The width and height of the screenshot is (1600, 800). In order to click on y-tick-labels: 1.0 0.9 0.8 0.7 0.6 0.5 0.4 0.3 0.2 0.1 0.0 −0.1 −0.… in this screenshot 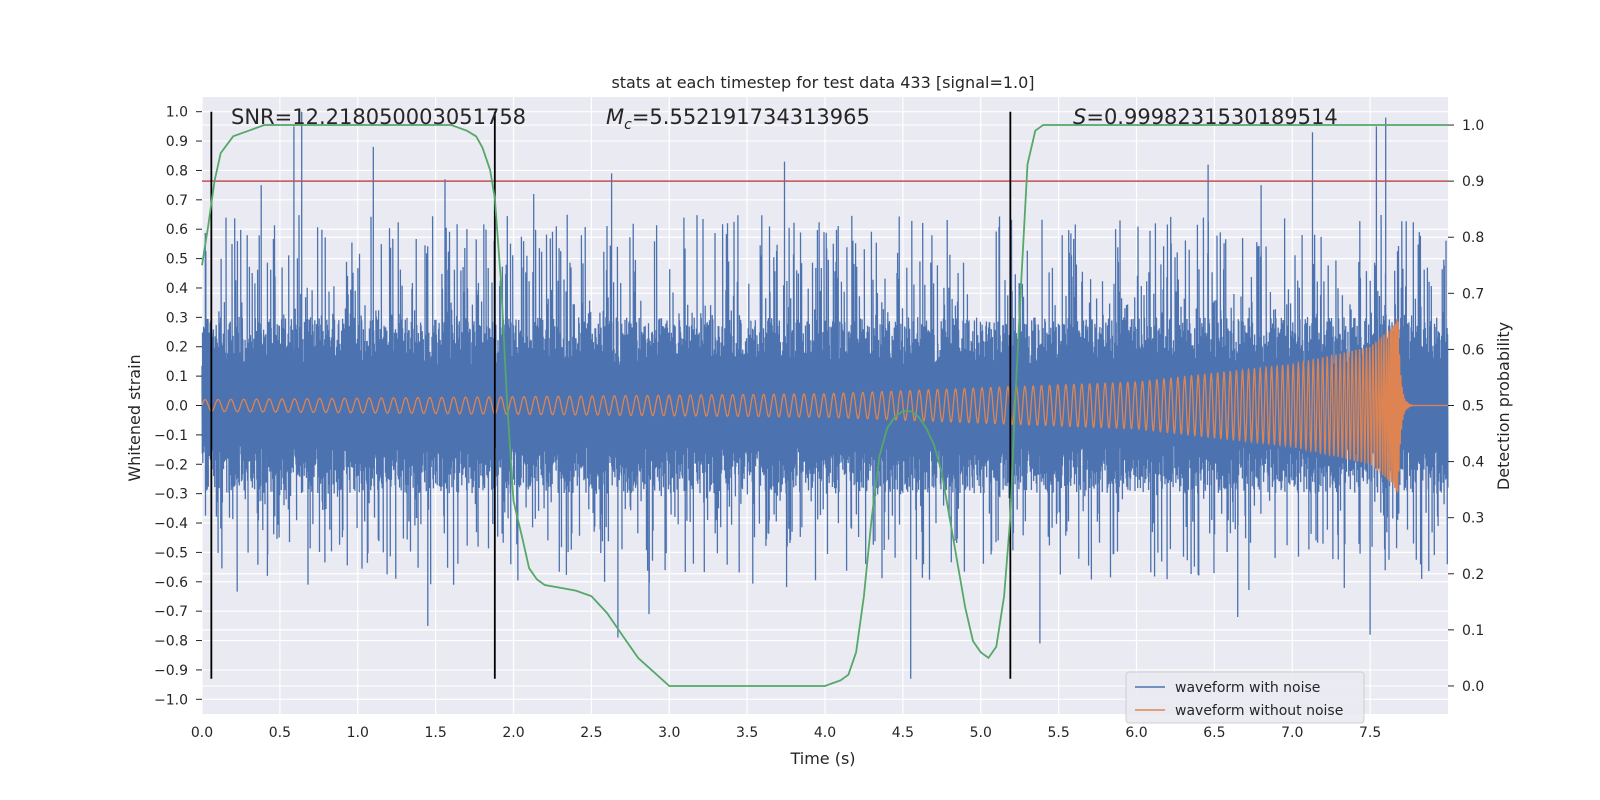, I will do `click(178, 406)`.